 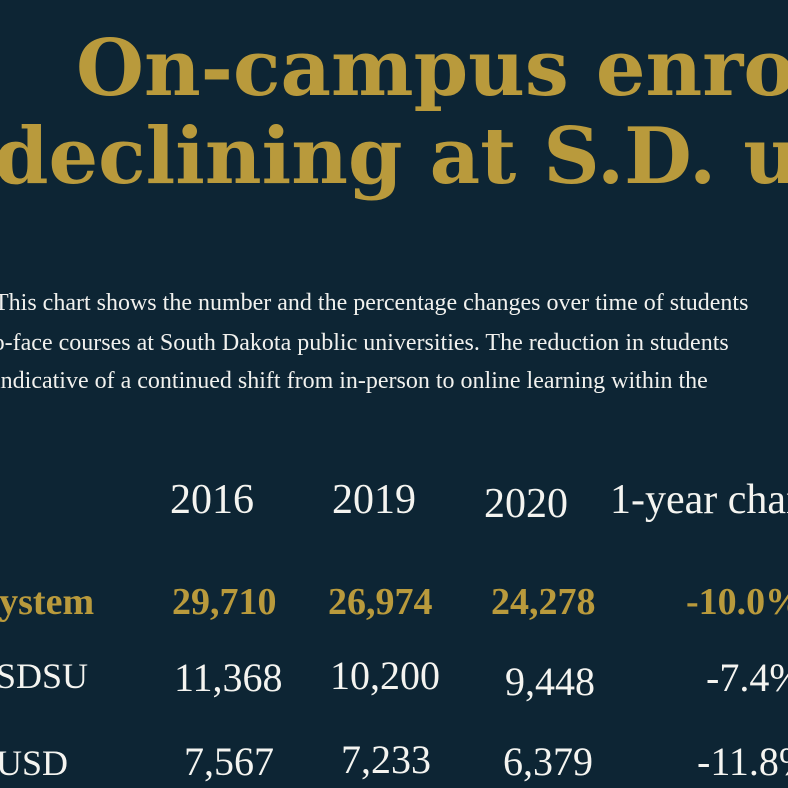 What do you see at coordinates (380, 602) in the screenshot?
I see `cell-system-2019: 26,974` at bounding box center [380, 602].